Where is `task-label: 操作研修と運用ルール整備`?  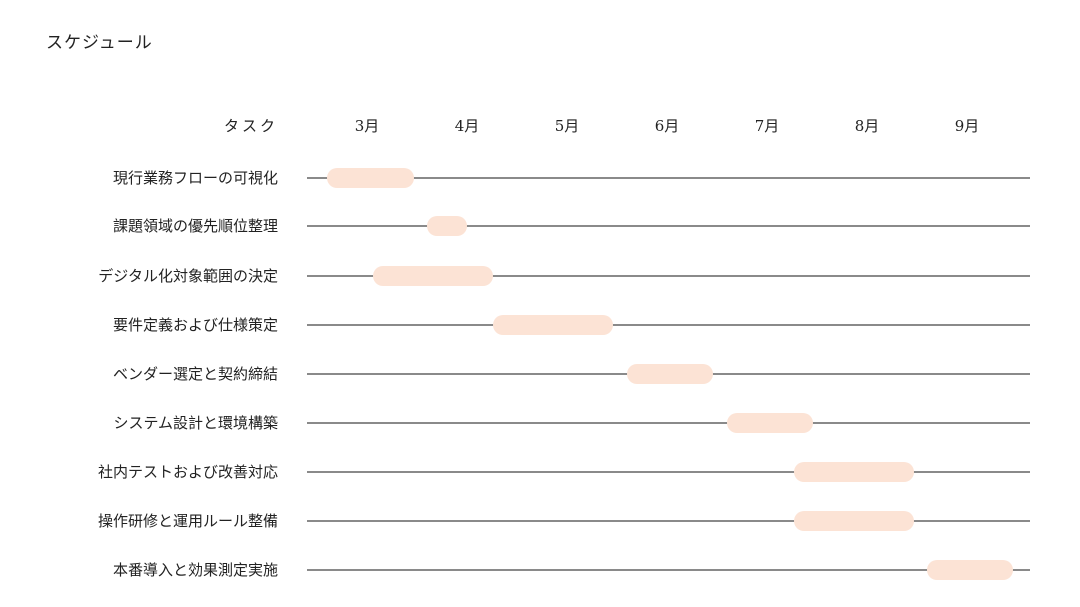
task-label: 操作研修と運用ルール整備 is located at coordinates (188, 521).